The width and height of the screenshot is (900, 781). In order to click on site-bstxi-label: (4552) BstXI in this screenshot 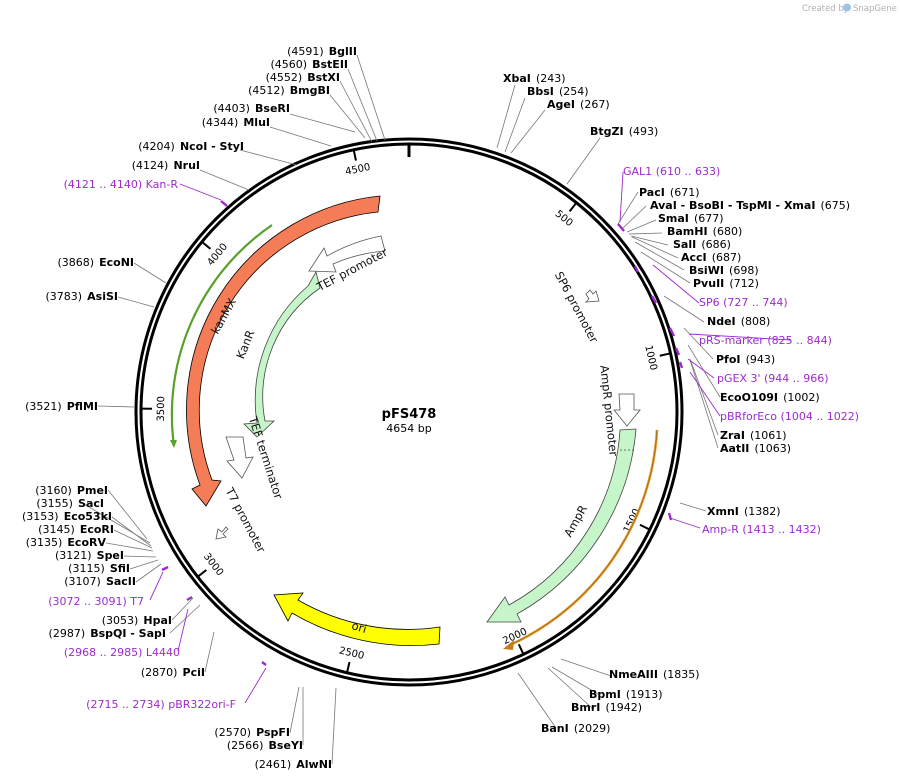, I will do `click(303, 75)`.